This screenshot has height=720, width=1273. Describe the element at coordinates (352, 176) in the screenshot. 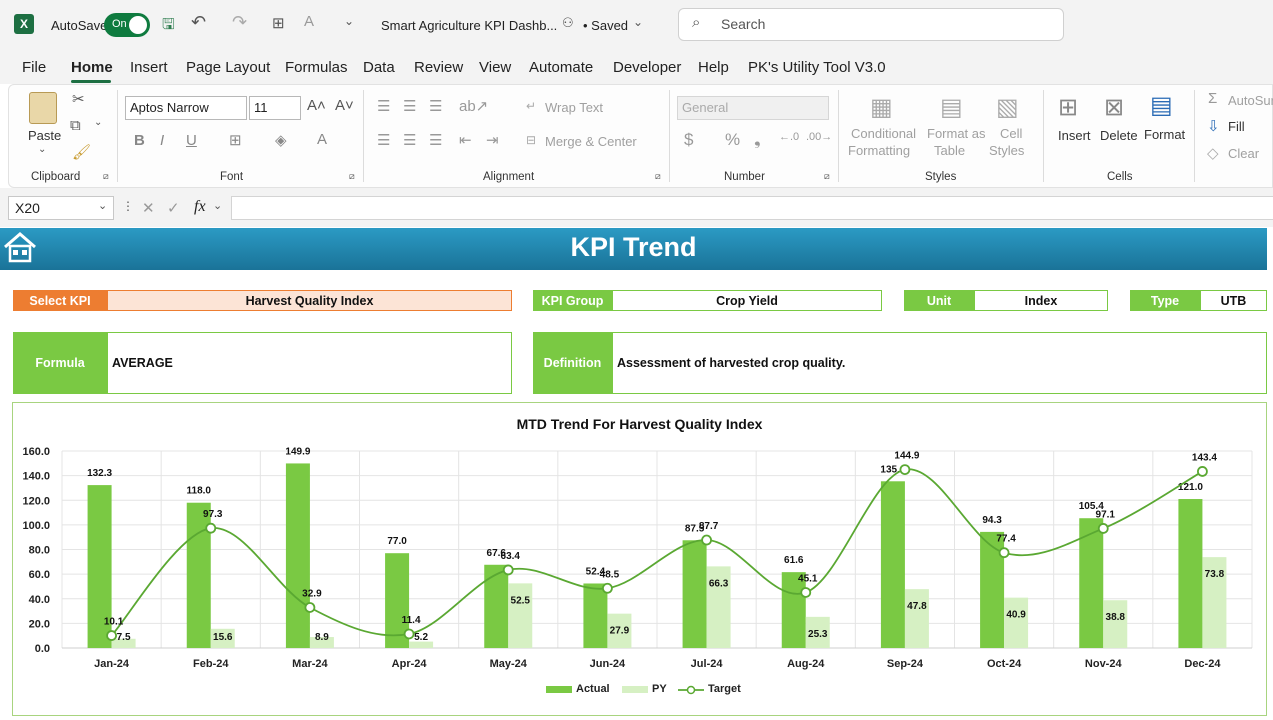

I see `font-launcher-icon: ⧄` at that location.